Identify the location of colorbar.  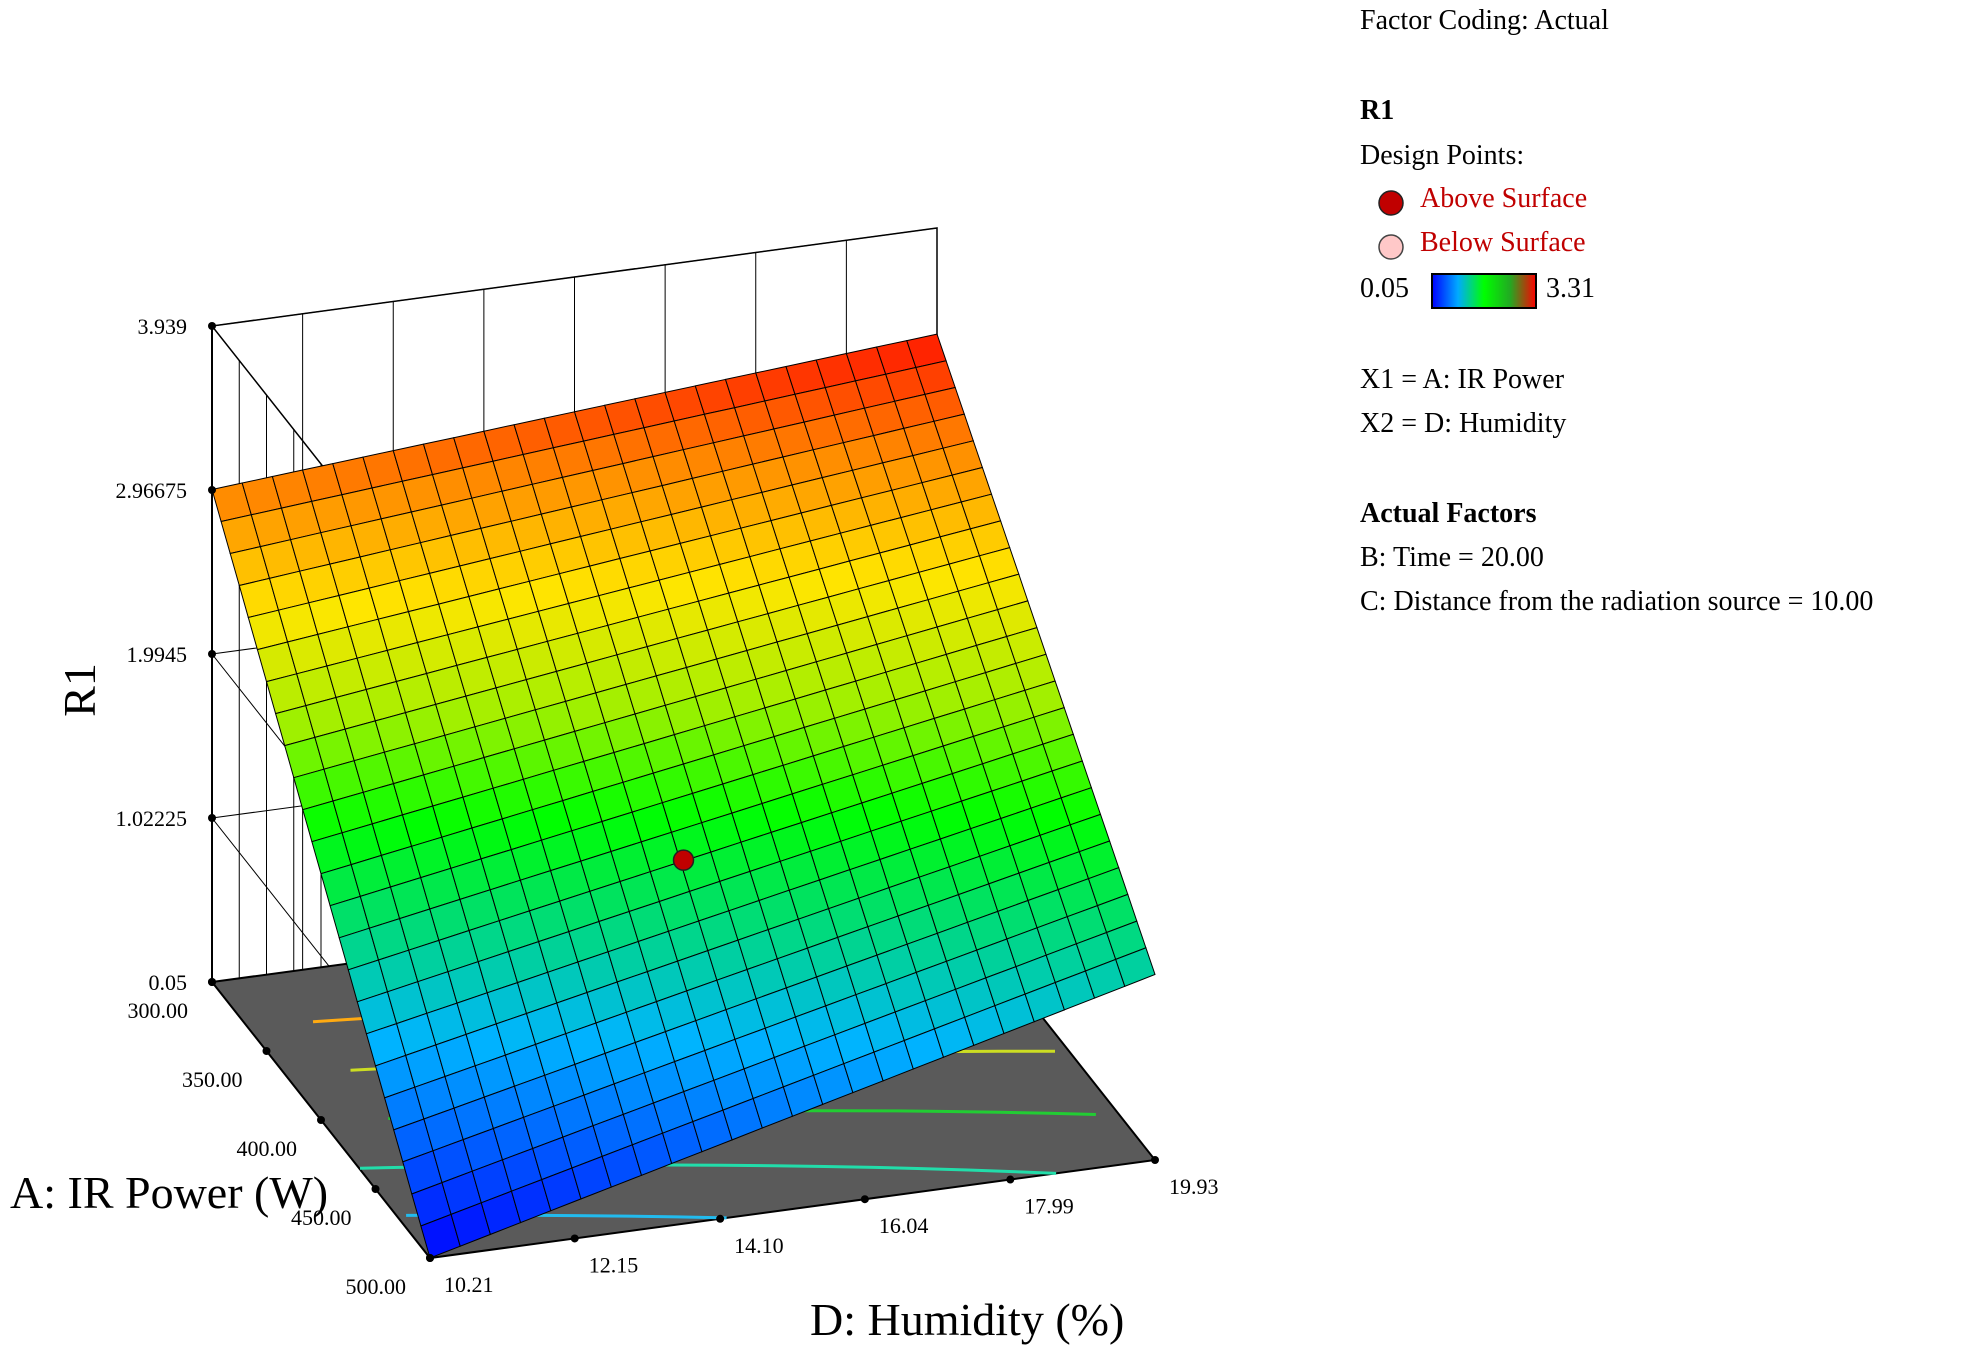
(1484, 291).